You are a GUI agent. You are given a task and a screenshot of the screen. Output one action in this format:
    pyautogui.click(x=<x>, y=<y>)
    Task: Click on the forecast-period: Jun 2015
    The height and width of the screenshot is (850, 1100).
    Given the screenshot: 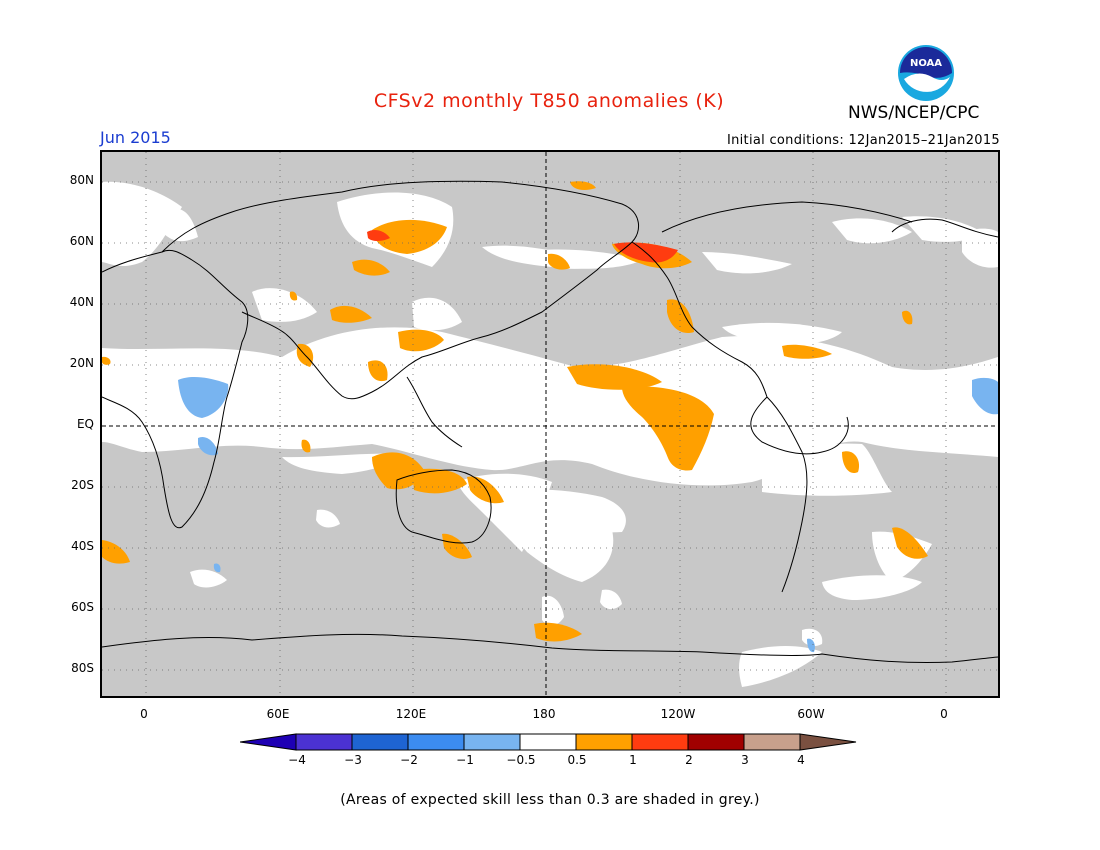 What is the action you would take?
    pyautogui.click(x=135, y=137)
    